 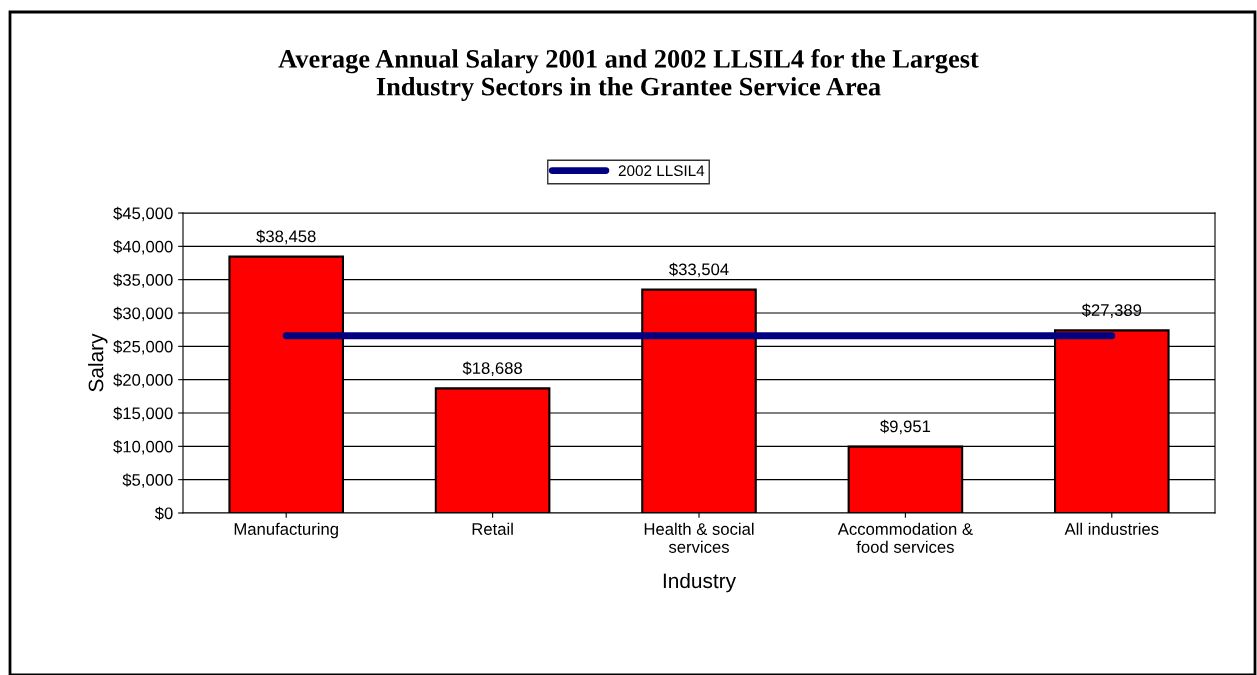 I want to click on y-tick-label: $10,000, so click(x=143, y=447).